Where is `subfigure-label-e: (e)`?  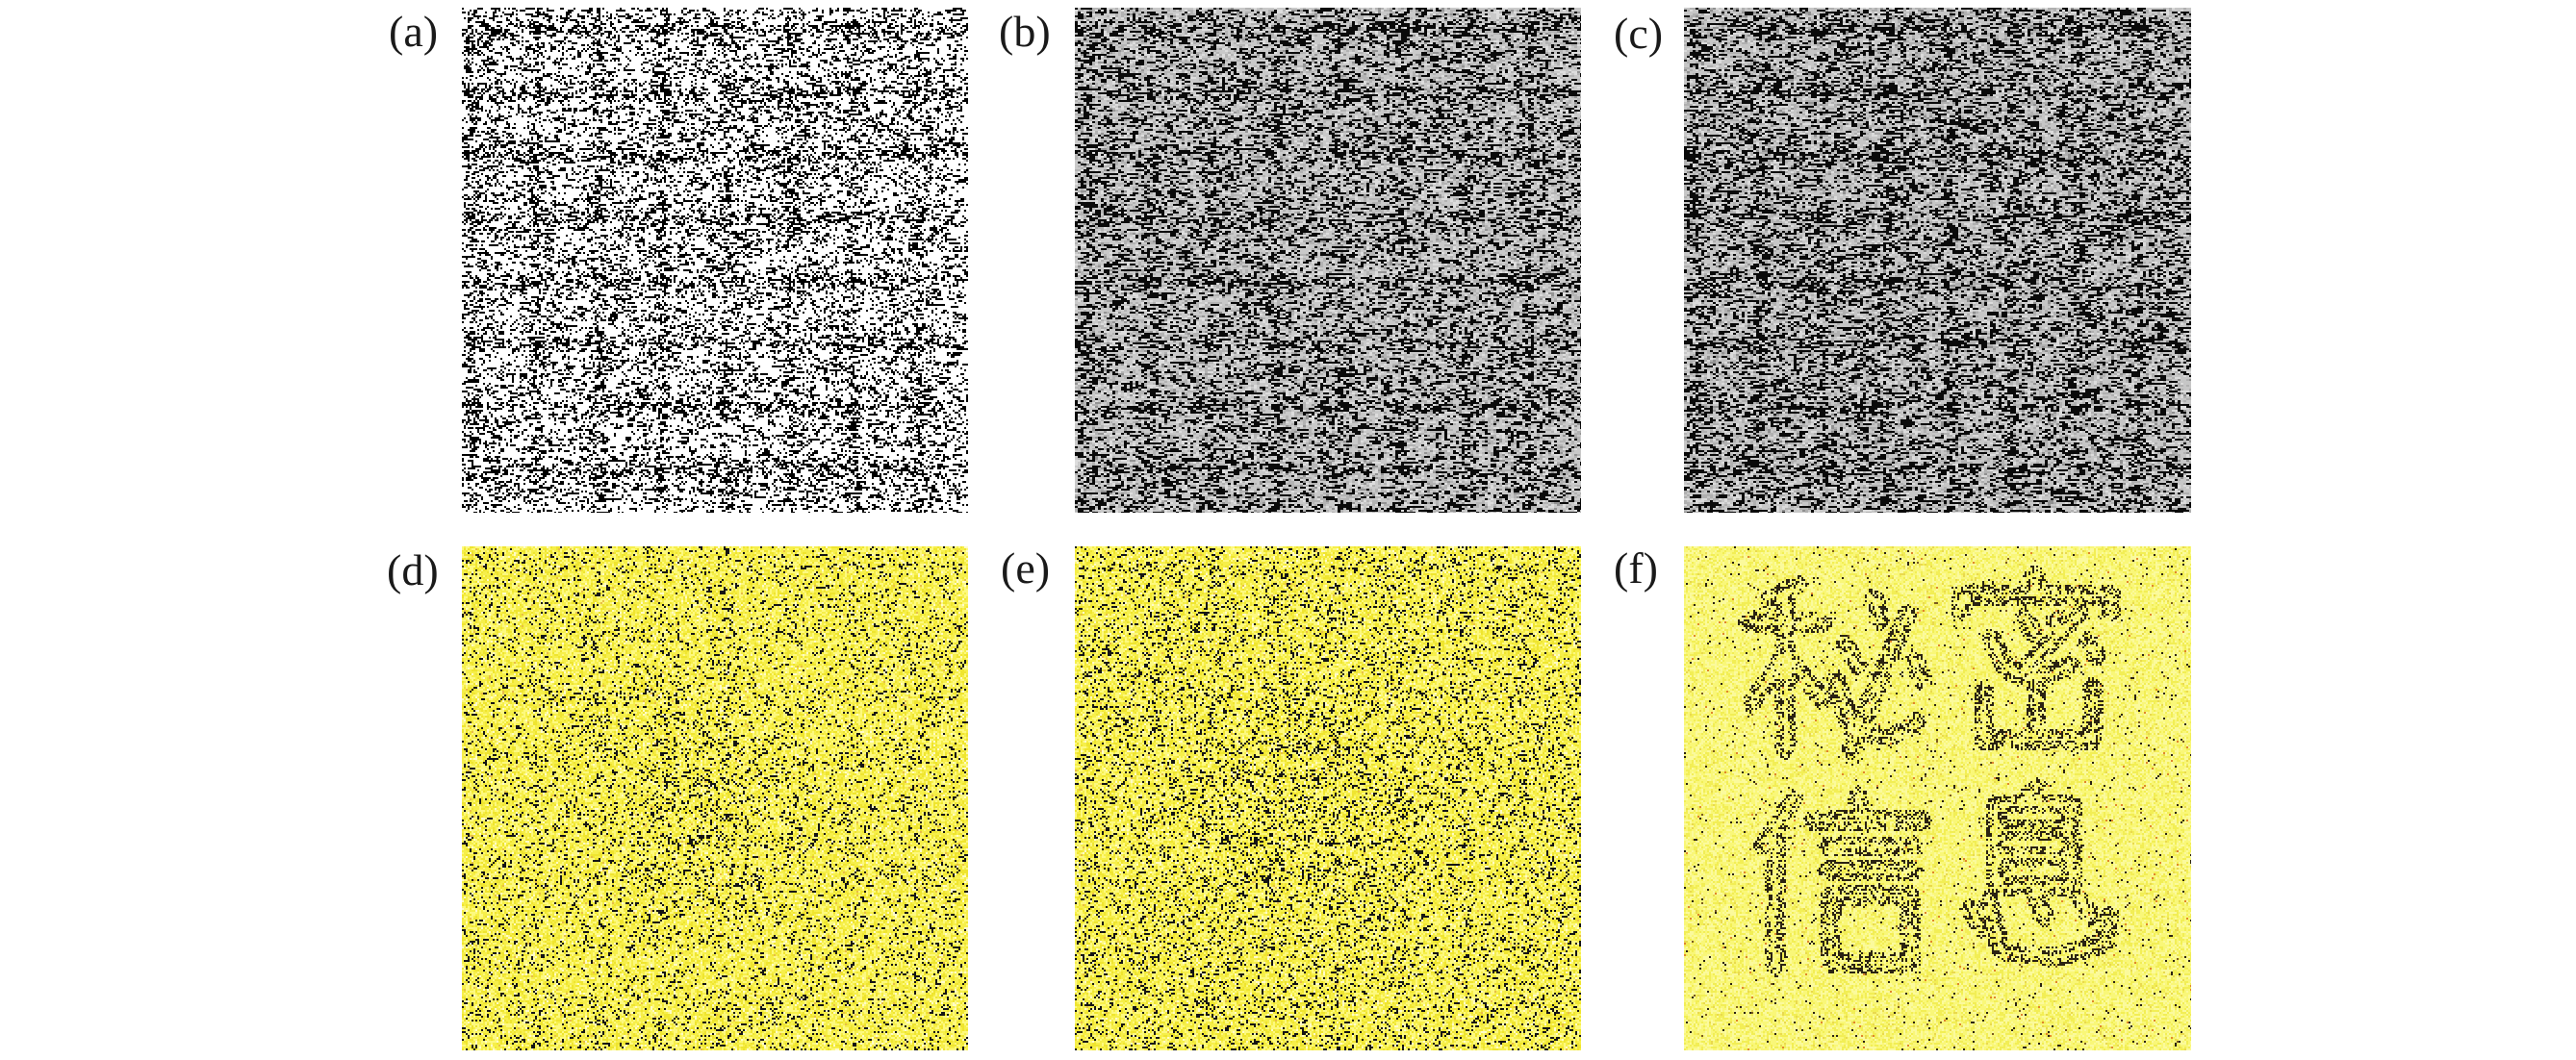 subfigure-label-e: (e) is located at coordinates (1026, 568).